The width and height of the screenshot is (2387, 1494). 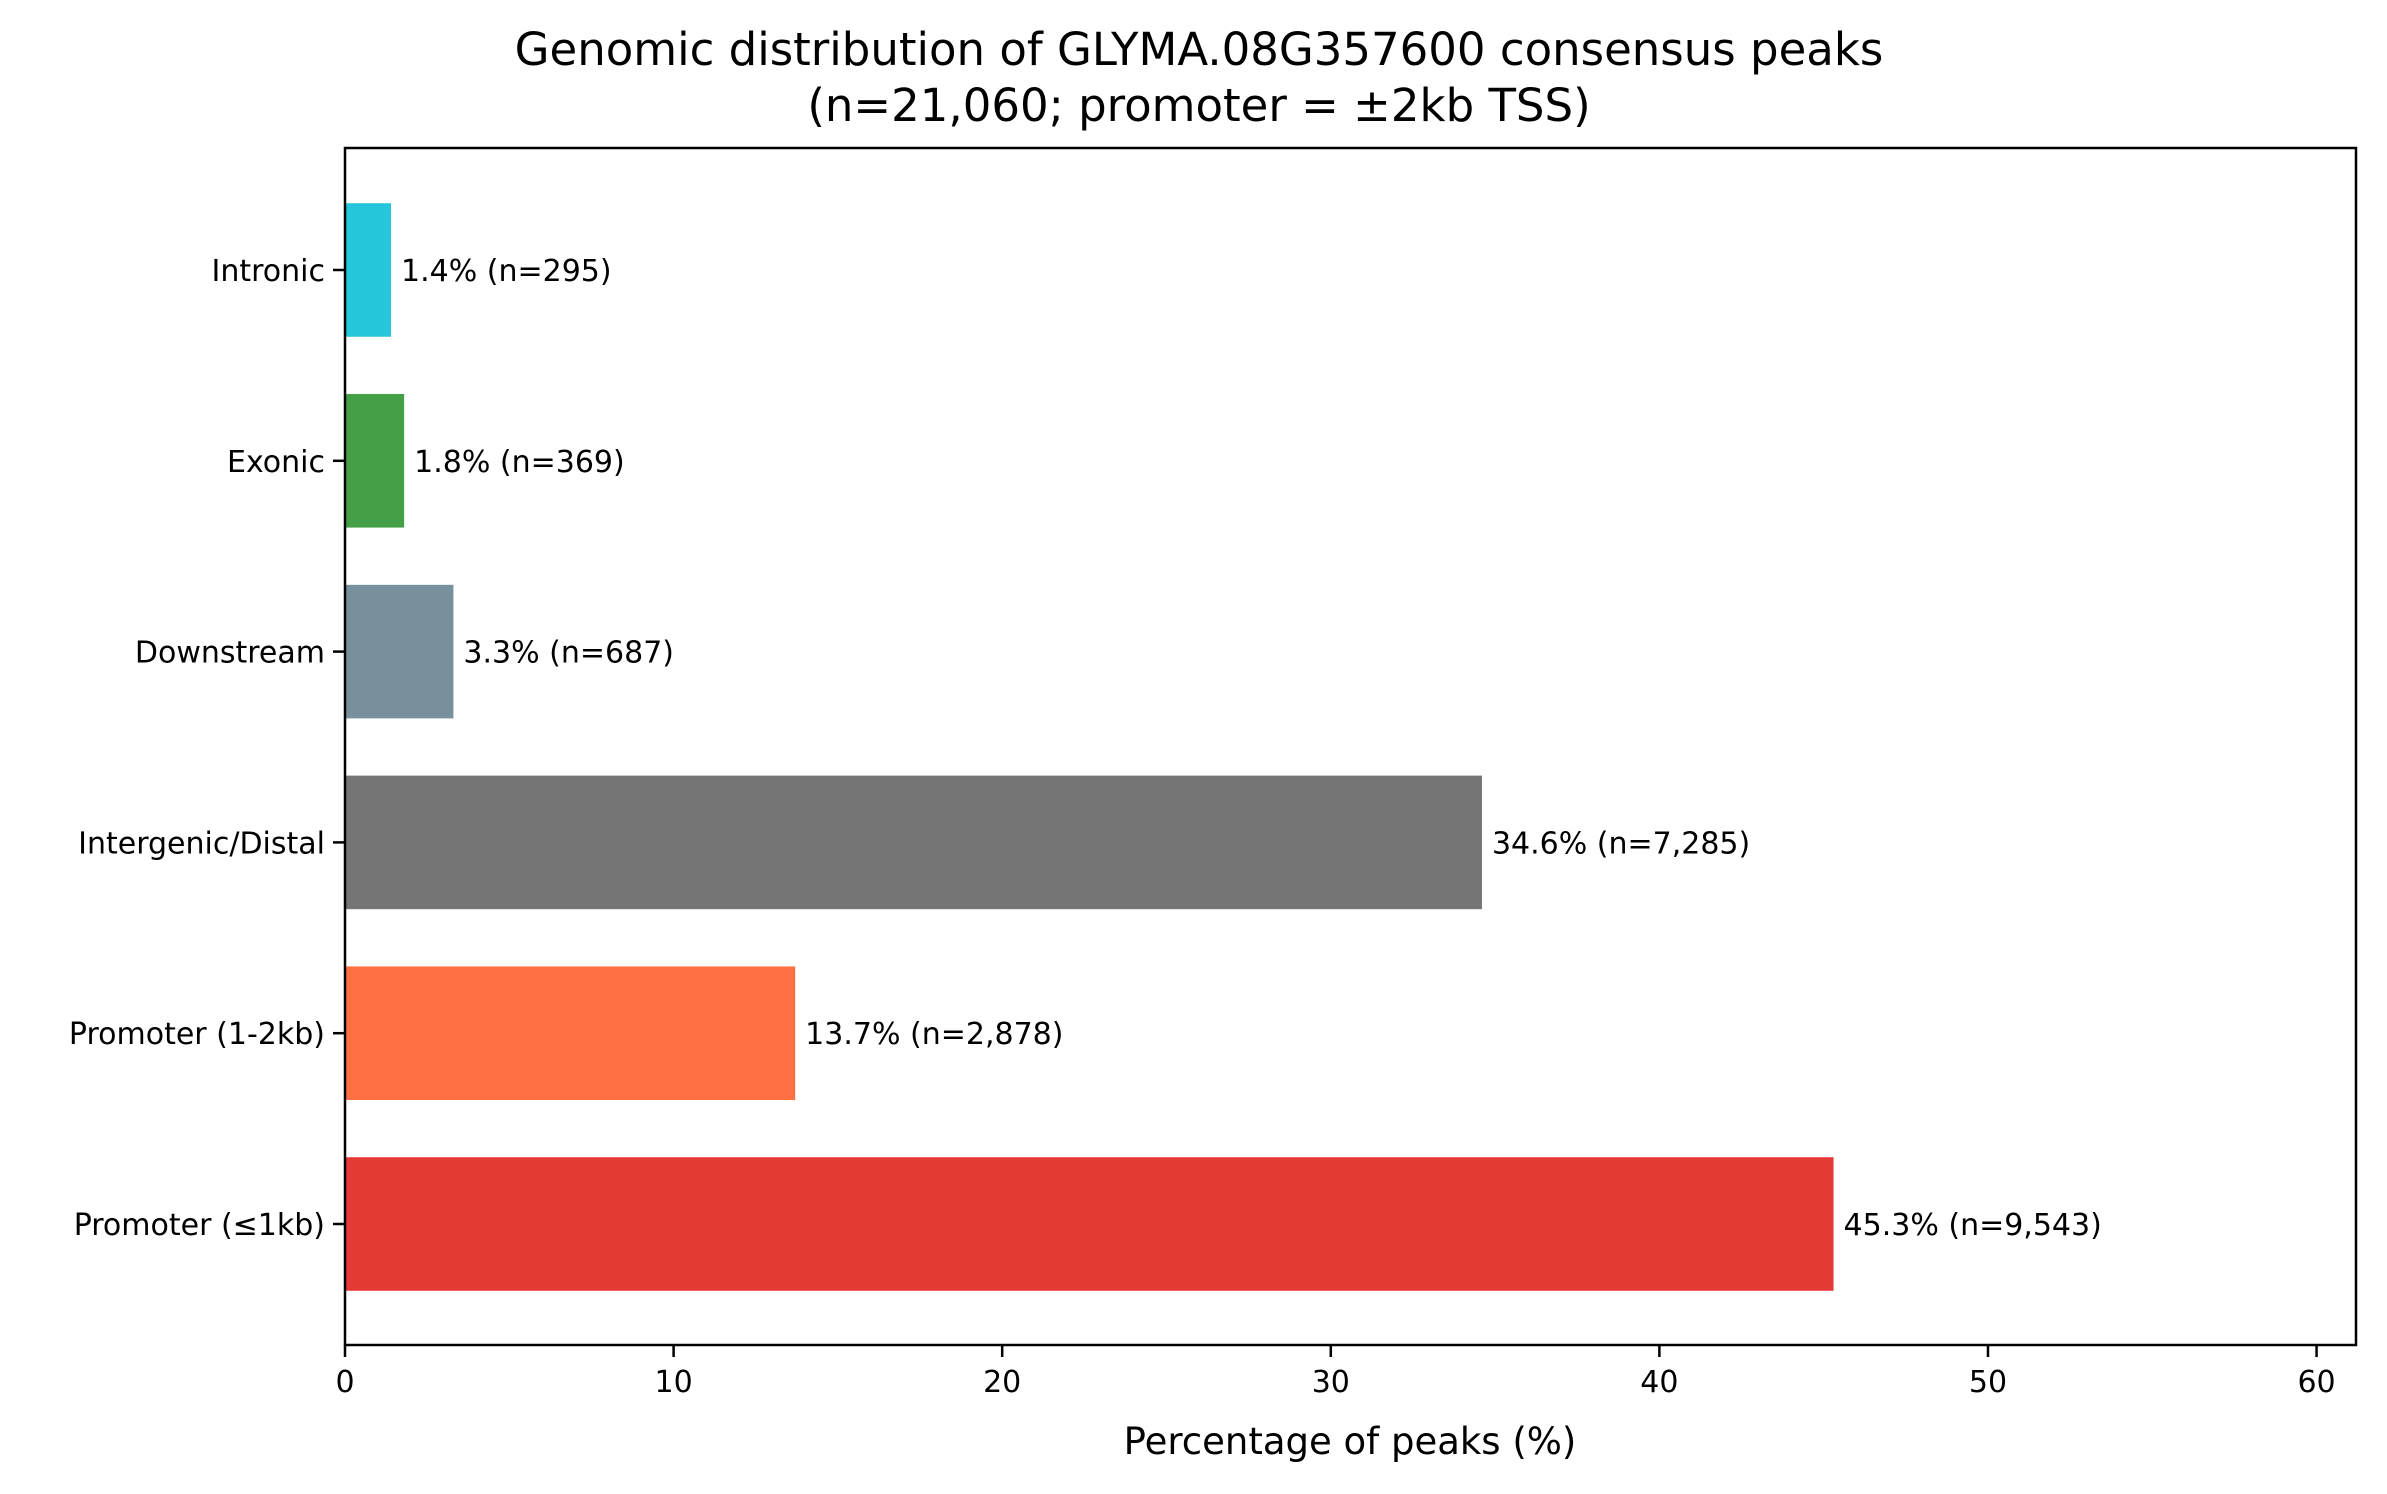 What do you see at coordinates (344, 1382) in the screenshot?
I see `x-tick-label: 0` at bounding box center [344, 1382].